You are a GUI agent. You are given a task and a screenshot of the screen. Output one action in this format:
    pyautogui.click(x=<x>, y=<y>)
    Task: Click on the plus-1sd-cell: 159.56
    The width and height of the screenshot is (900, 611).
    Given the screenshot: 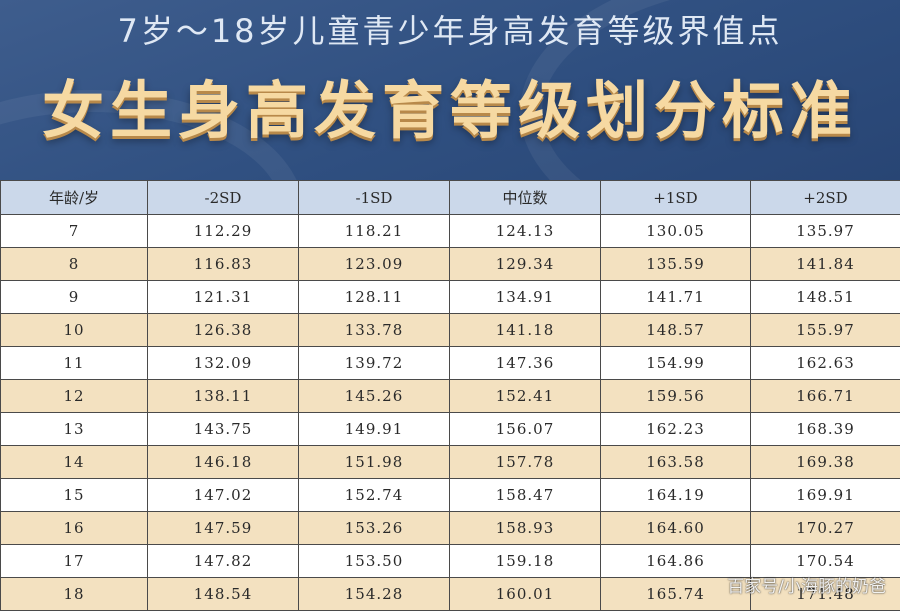 What is the action you would take?
    pyautogui.click(x=675, y=396)
    